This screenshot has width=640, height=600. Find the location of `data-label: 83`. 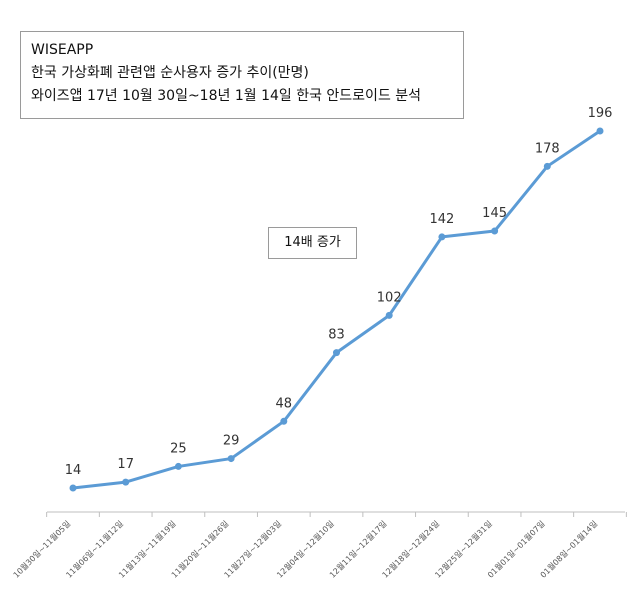

data-label: 83 is located at coordinates (336, 335).